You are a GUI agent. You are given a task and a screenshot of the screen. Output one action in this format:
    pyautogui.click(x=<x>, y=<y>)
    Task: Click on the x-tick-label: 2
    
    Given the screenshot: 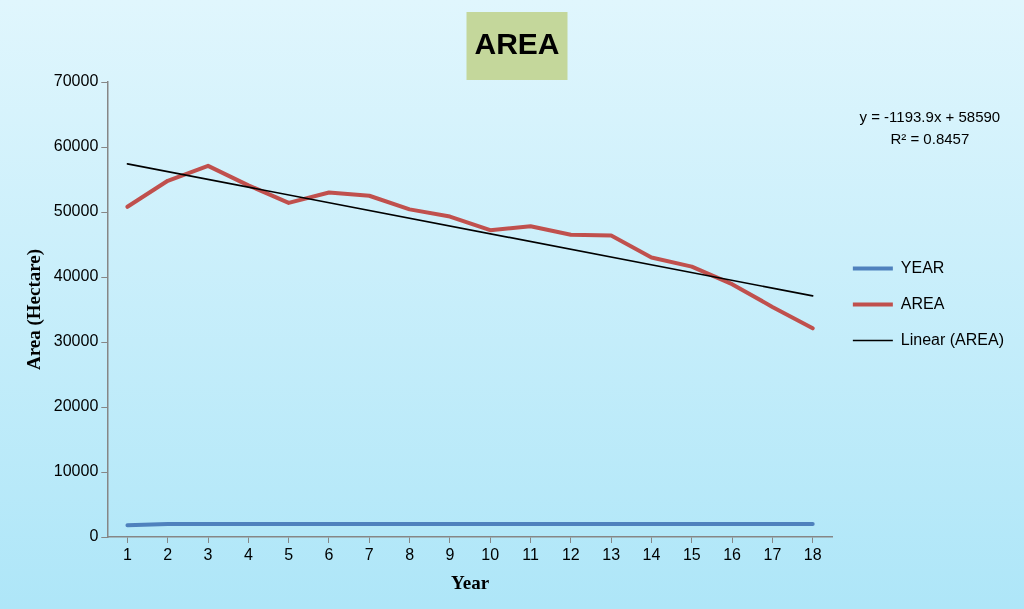 What is the action you would take?
    pyautogui.click(x=168, y=555)
    